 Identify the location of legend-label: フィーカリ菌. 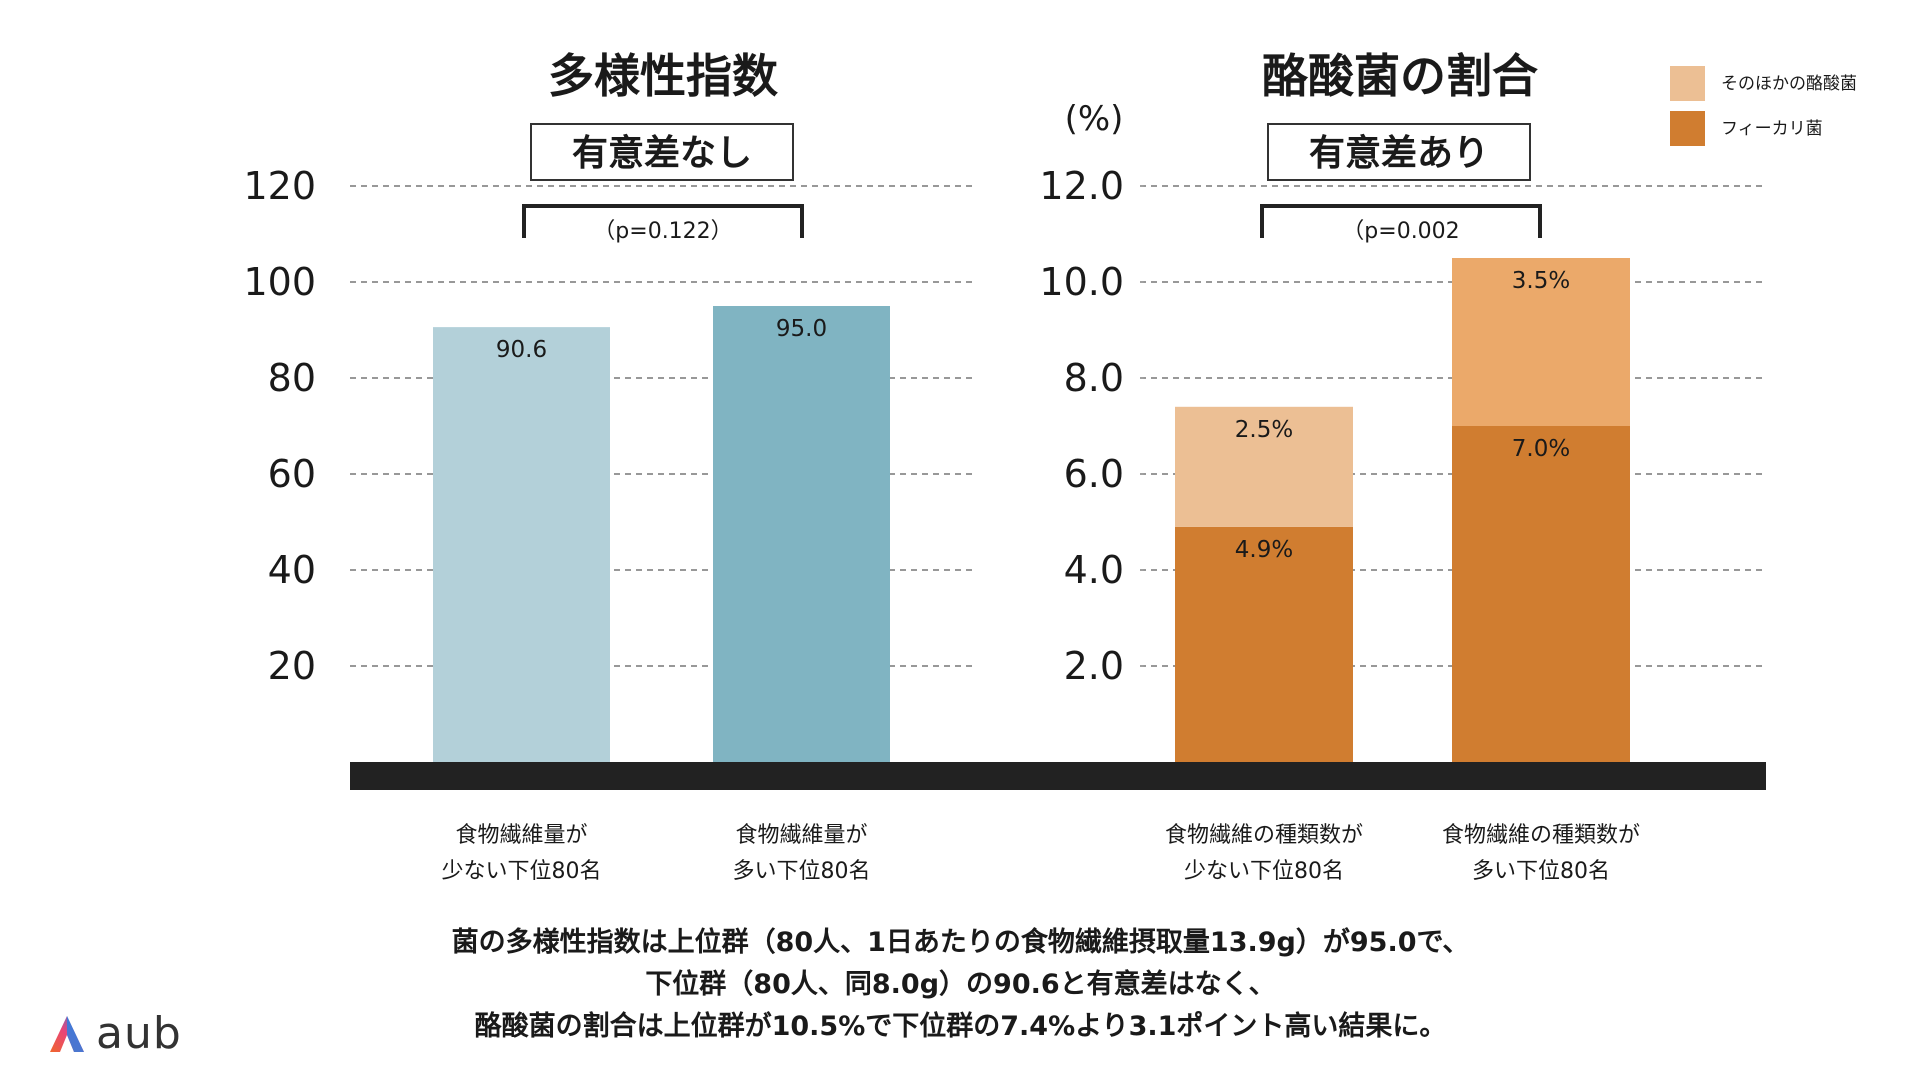
(1772, 129).